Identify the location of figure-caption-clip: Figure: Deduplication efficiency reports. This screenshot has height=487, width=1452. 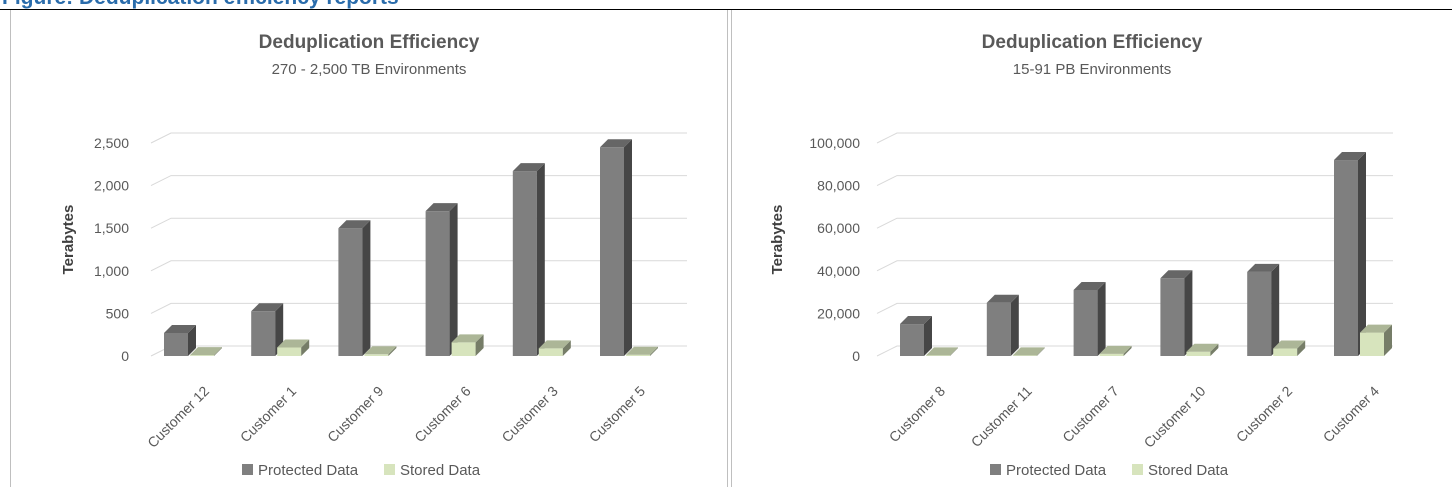
(726, 4).